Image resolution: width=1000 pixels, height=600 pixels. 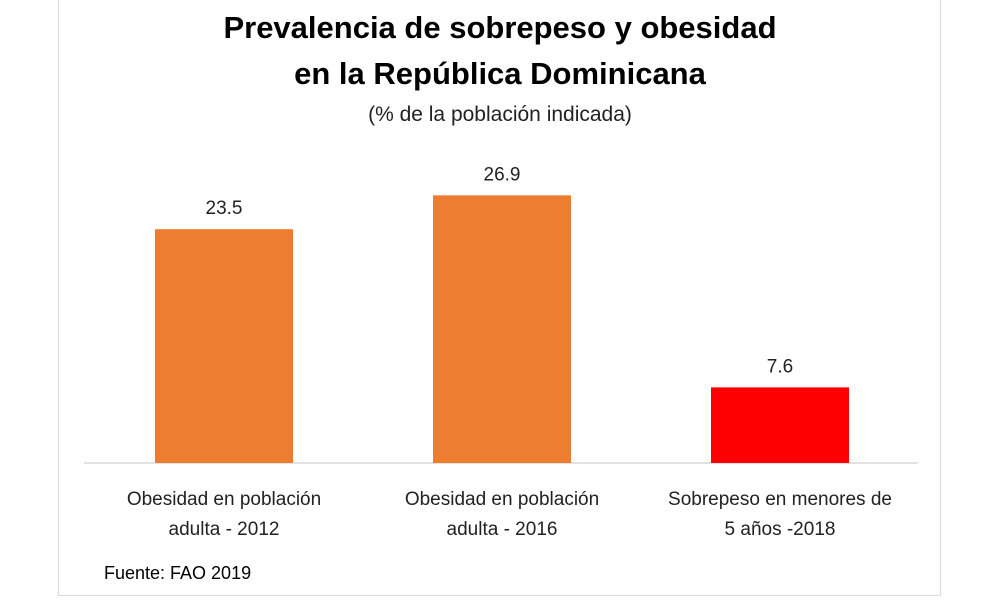 I want to click on source-note: Fuente: FAO 2019, so click(x=178, y=573).